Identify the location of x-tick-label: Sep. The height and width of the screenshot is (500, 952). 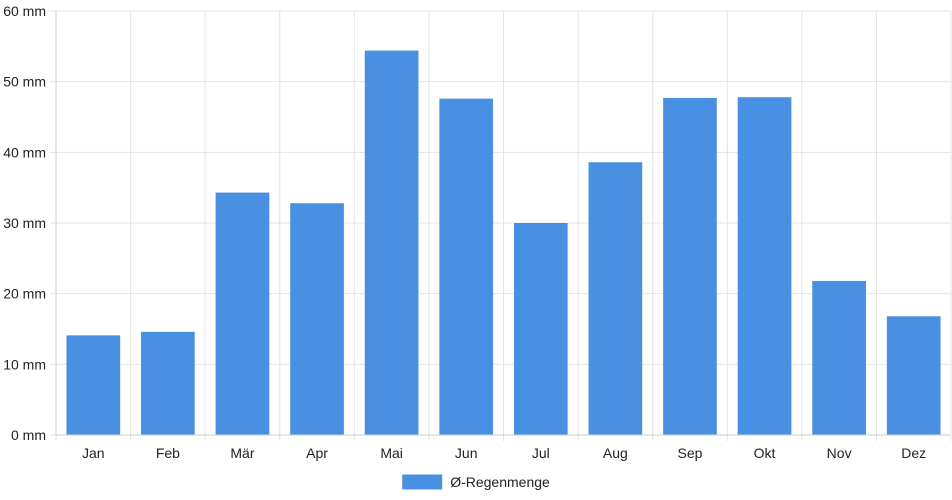
(689, 453).